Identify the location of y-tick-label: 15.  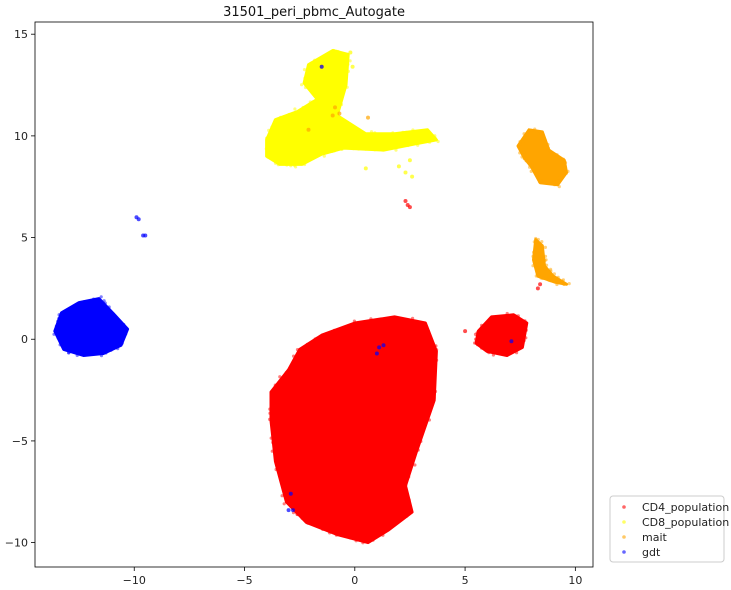
(21, 34).